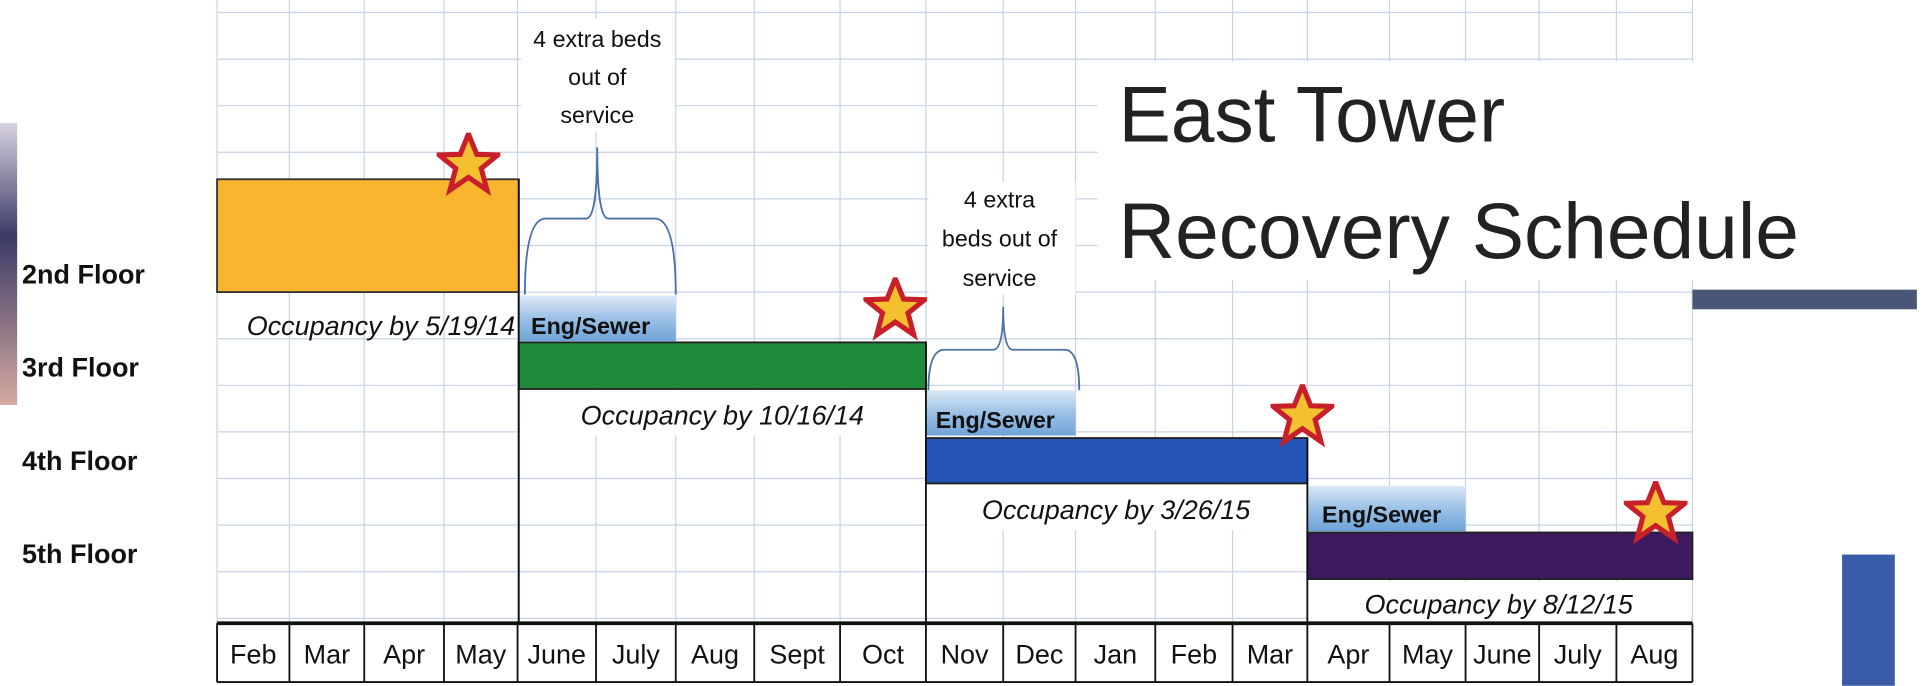 The image size is (1923, 686). What do you see at coordinates (9, 263) in the screenshot?
I see `left-decoration` at bounding box center [9, 263].